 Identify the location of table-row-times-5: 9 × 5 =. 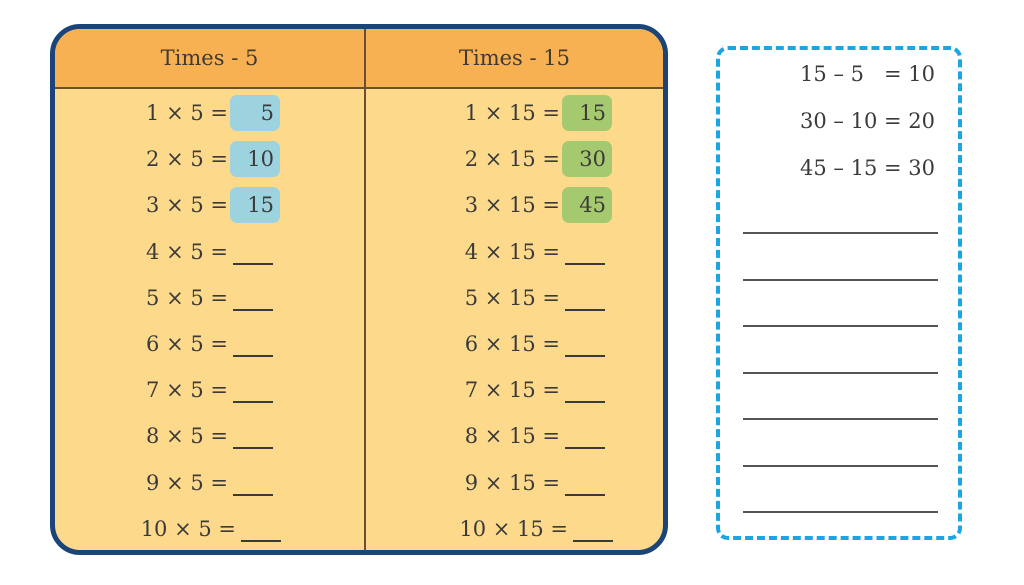
(355, 483).